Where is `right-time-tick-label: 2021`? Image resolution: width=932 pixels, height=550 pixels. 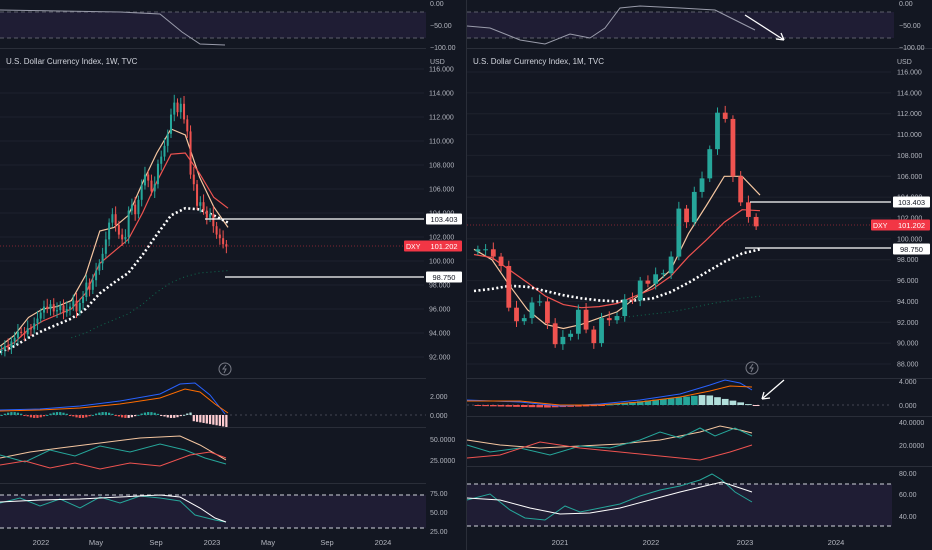 right-time-tick-label: 2021 is located at coordinates (560, 542).